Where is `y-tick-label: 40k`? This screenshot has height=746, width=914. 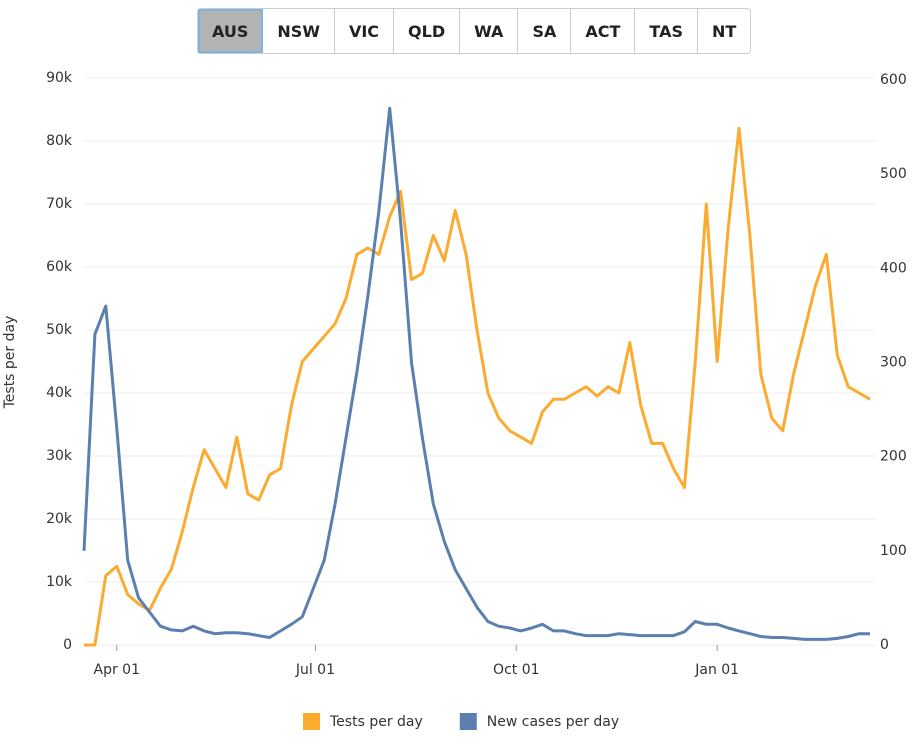
y-tick-label: 40k is located at coordinates (59, 393).